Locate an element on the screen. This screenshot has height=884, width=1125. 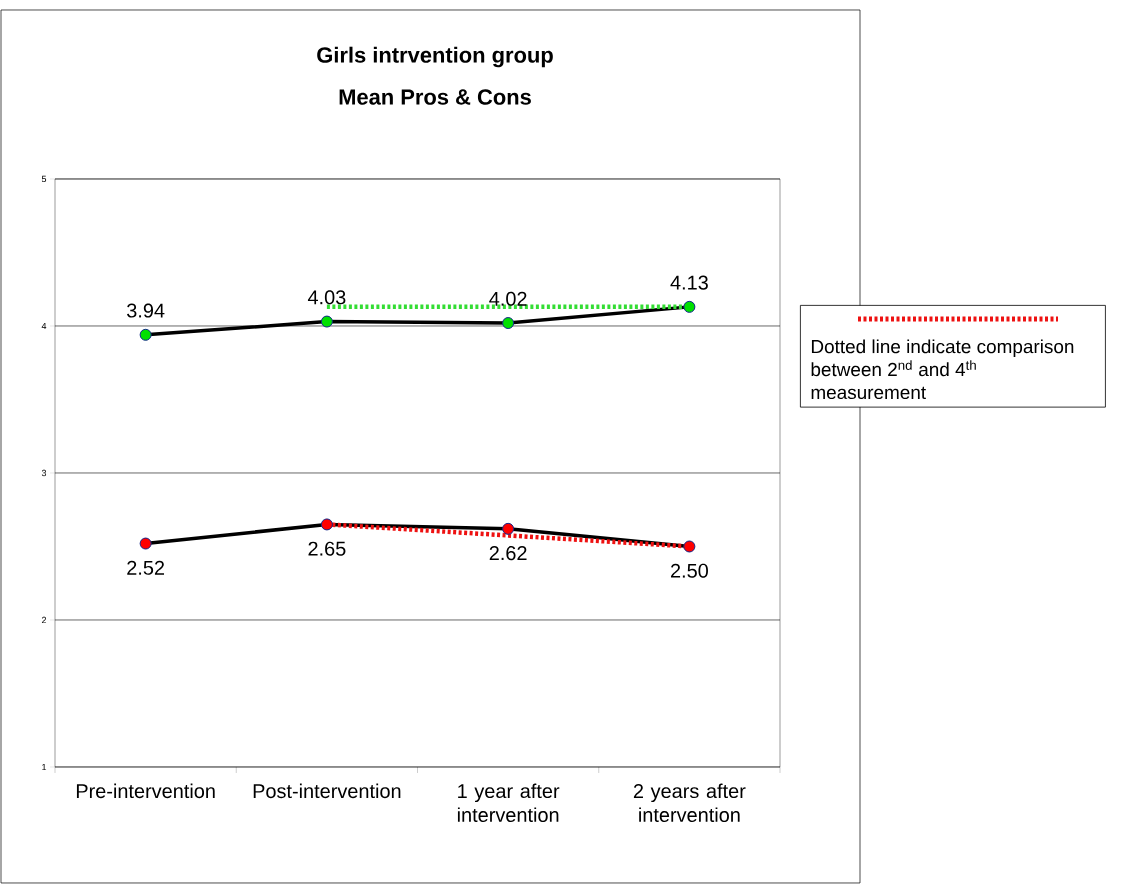
data-label: 2.62 is located at coordinates (508, 553).